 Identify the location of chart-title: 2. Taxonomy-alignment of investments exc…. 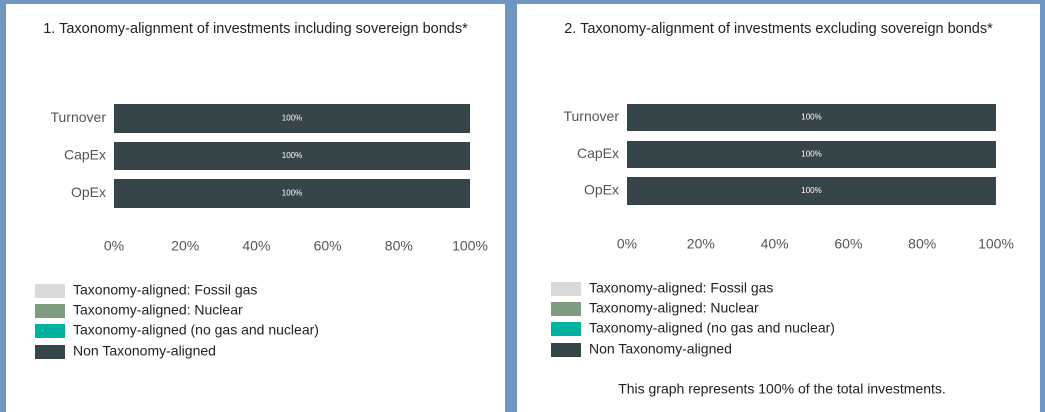
(778, 29).